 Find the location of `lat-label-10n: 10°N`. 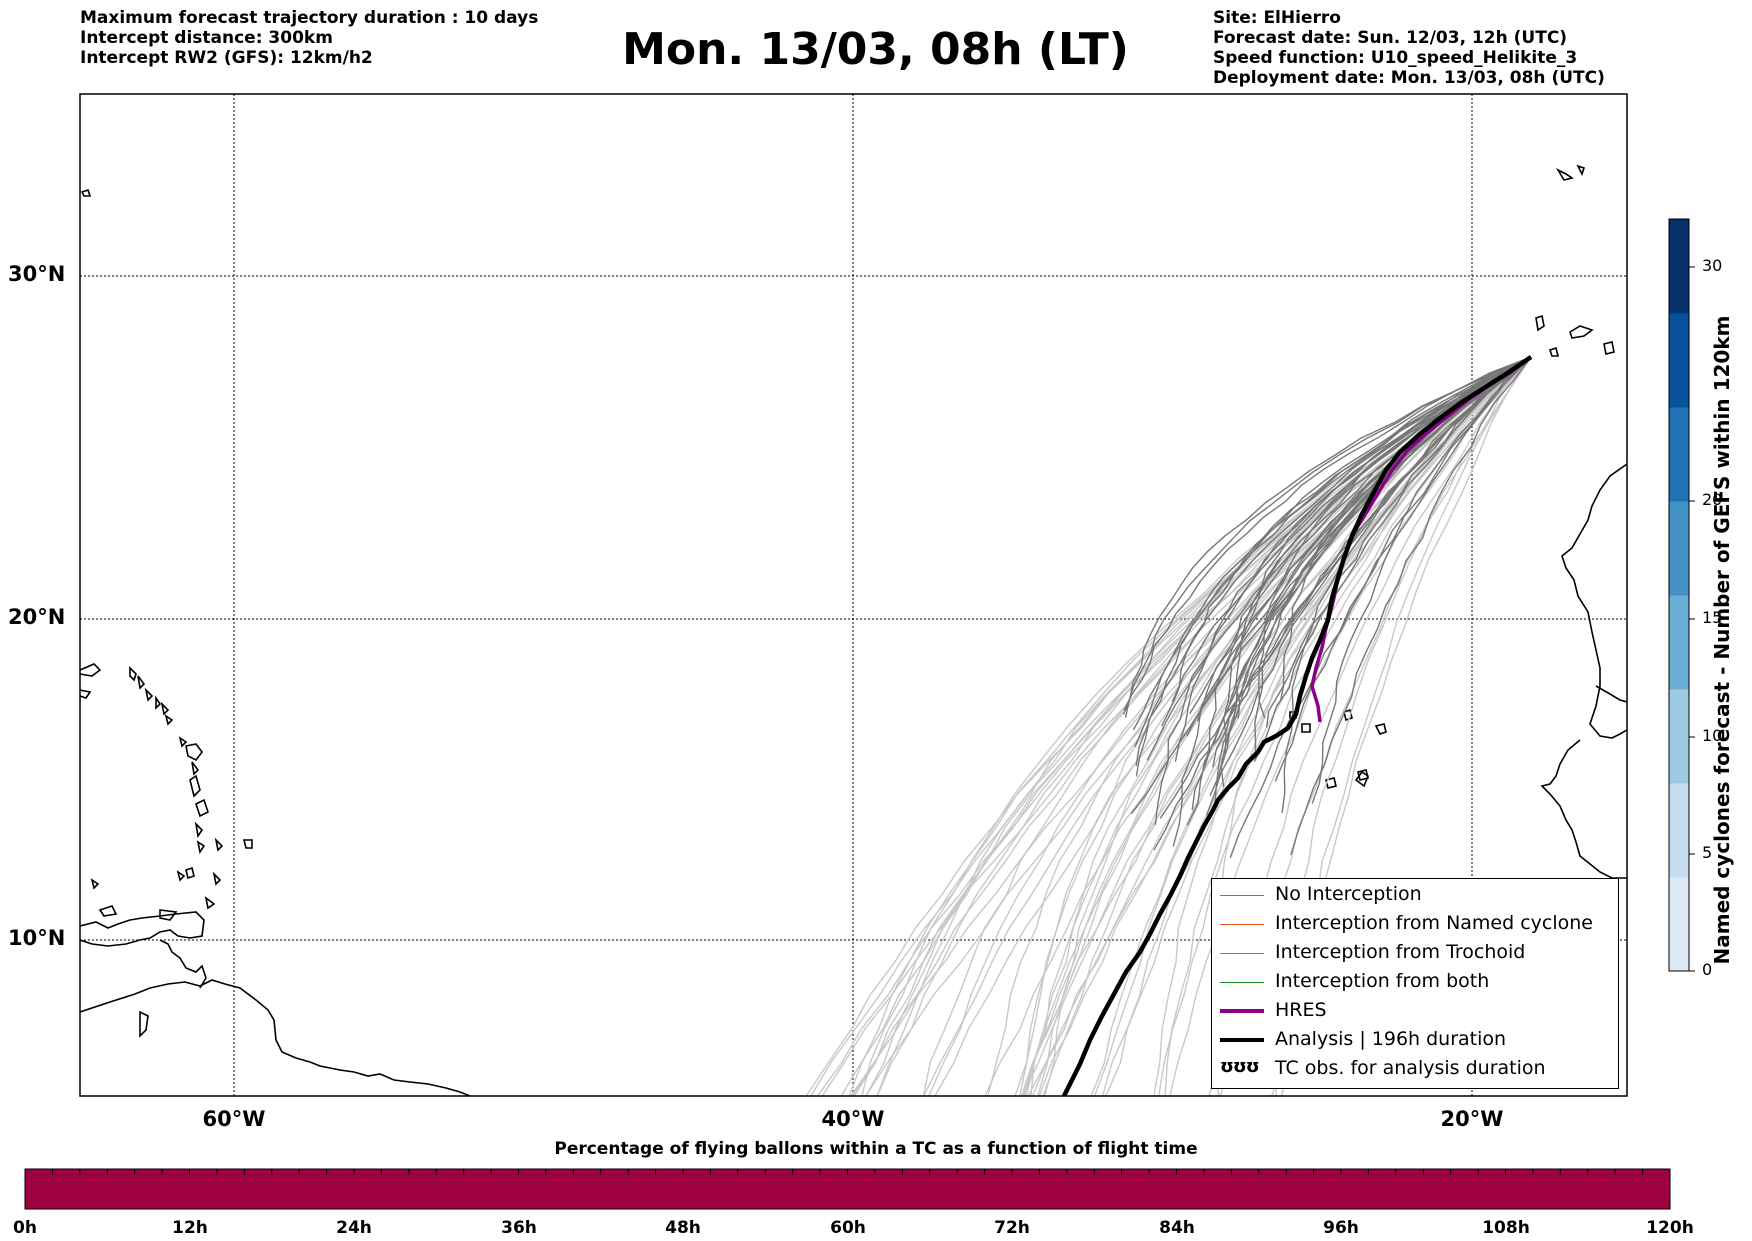

lat-label-10n: 10°N is located at coordinates (37, 938).